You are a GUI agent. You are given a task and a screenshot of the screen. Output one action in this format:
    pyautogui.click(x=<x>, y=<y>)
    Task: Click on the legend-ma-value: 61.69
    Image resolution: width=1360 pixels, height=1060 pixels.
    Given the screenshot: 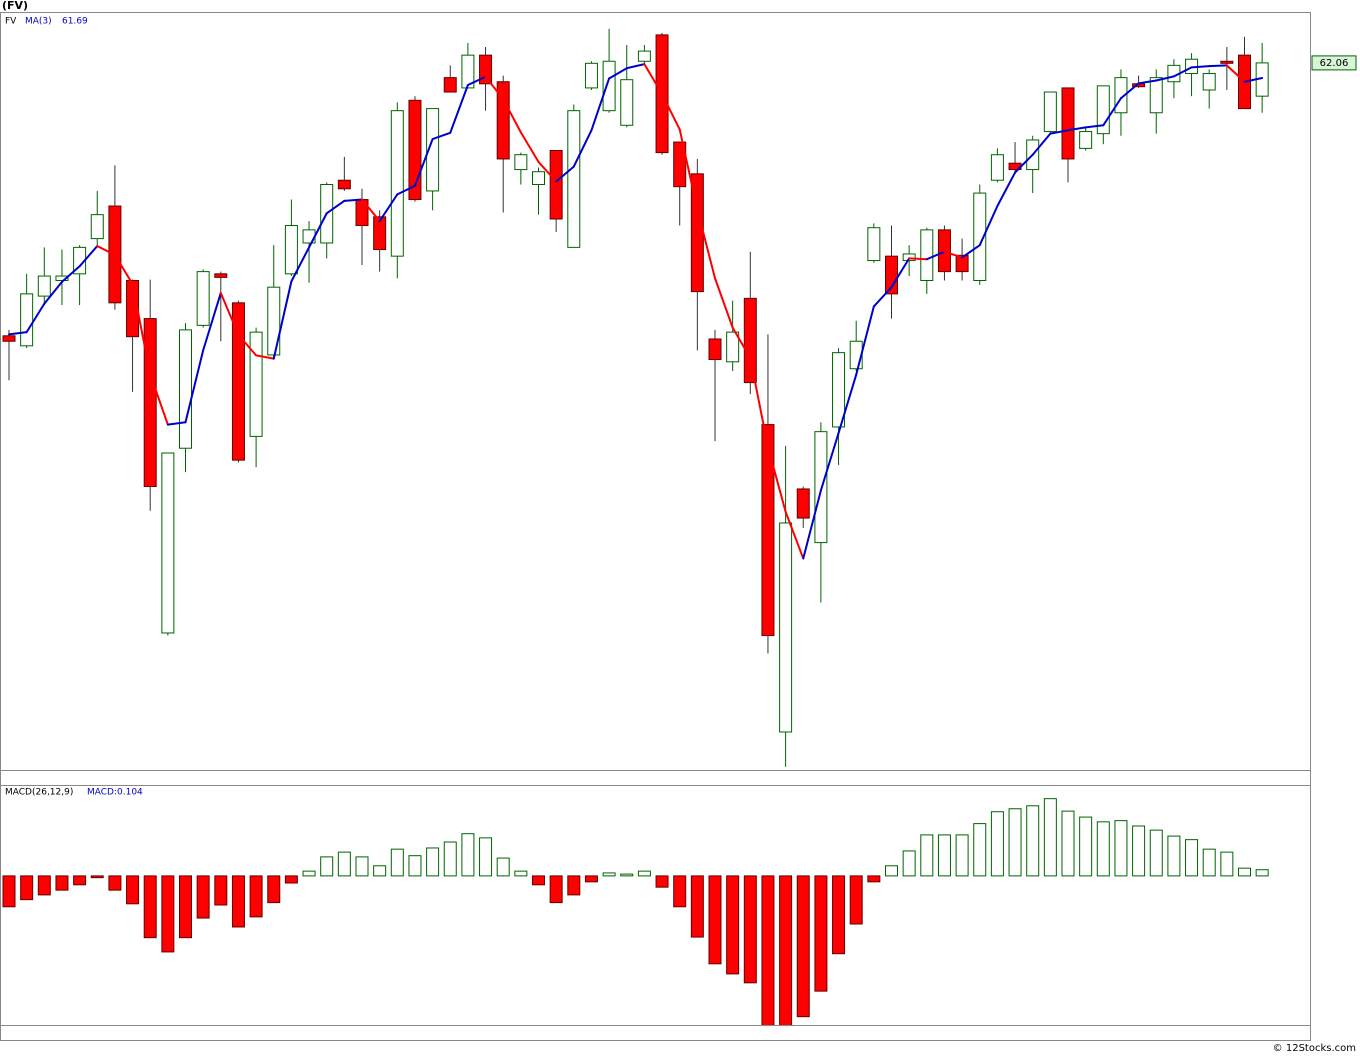 What is the action you would take?
    pyautogui.click(x=75, y=22)
    